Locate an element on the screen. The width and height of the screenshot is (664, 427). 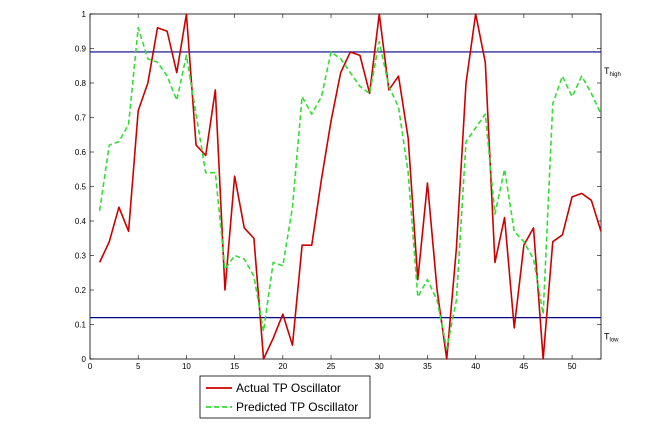
legend-label-predicted: Predicted TP Oscillator is located at coordinates (297, 407).